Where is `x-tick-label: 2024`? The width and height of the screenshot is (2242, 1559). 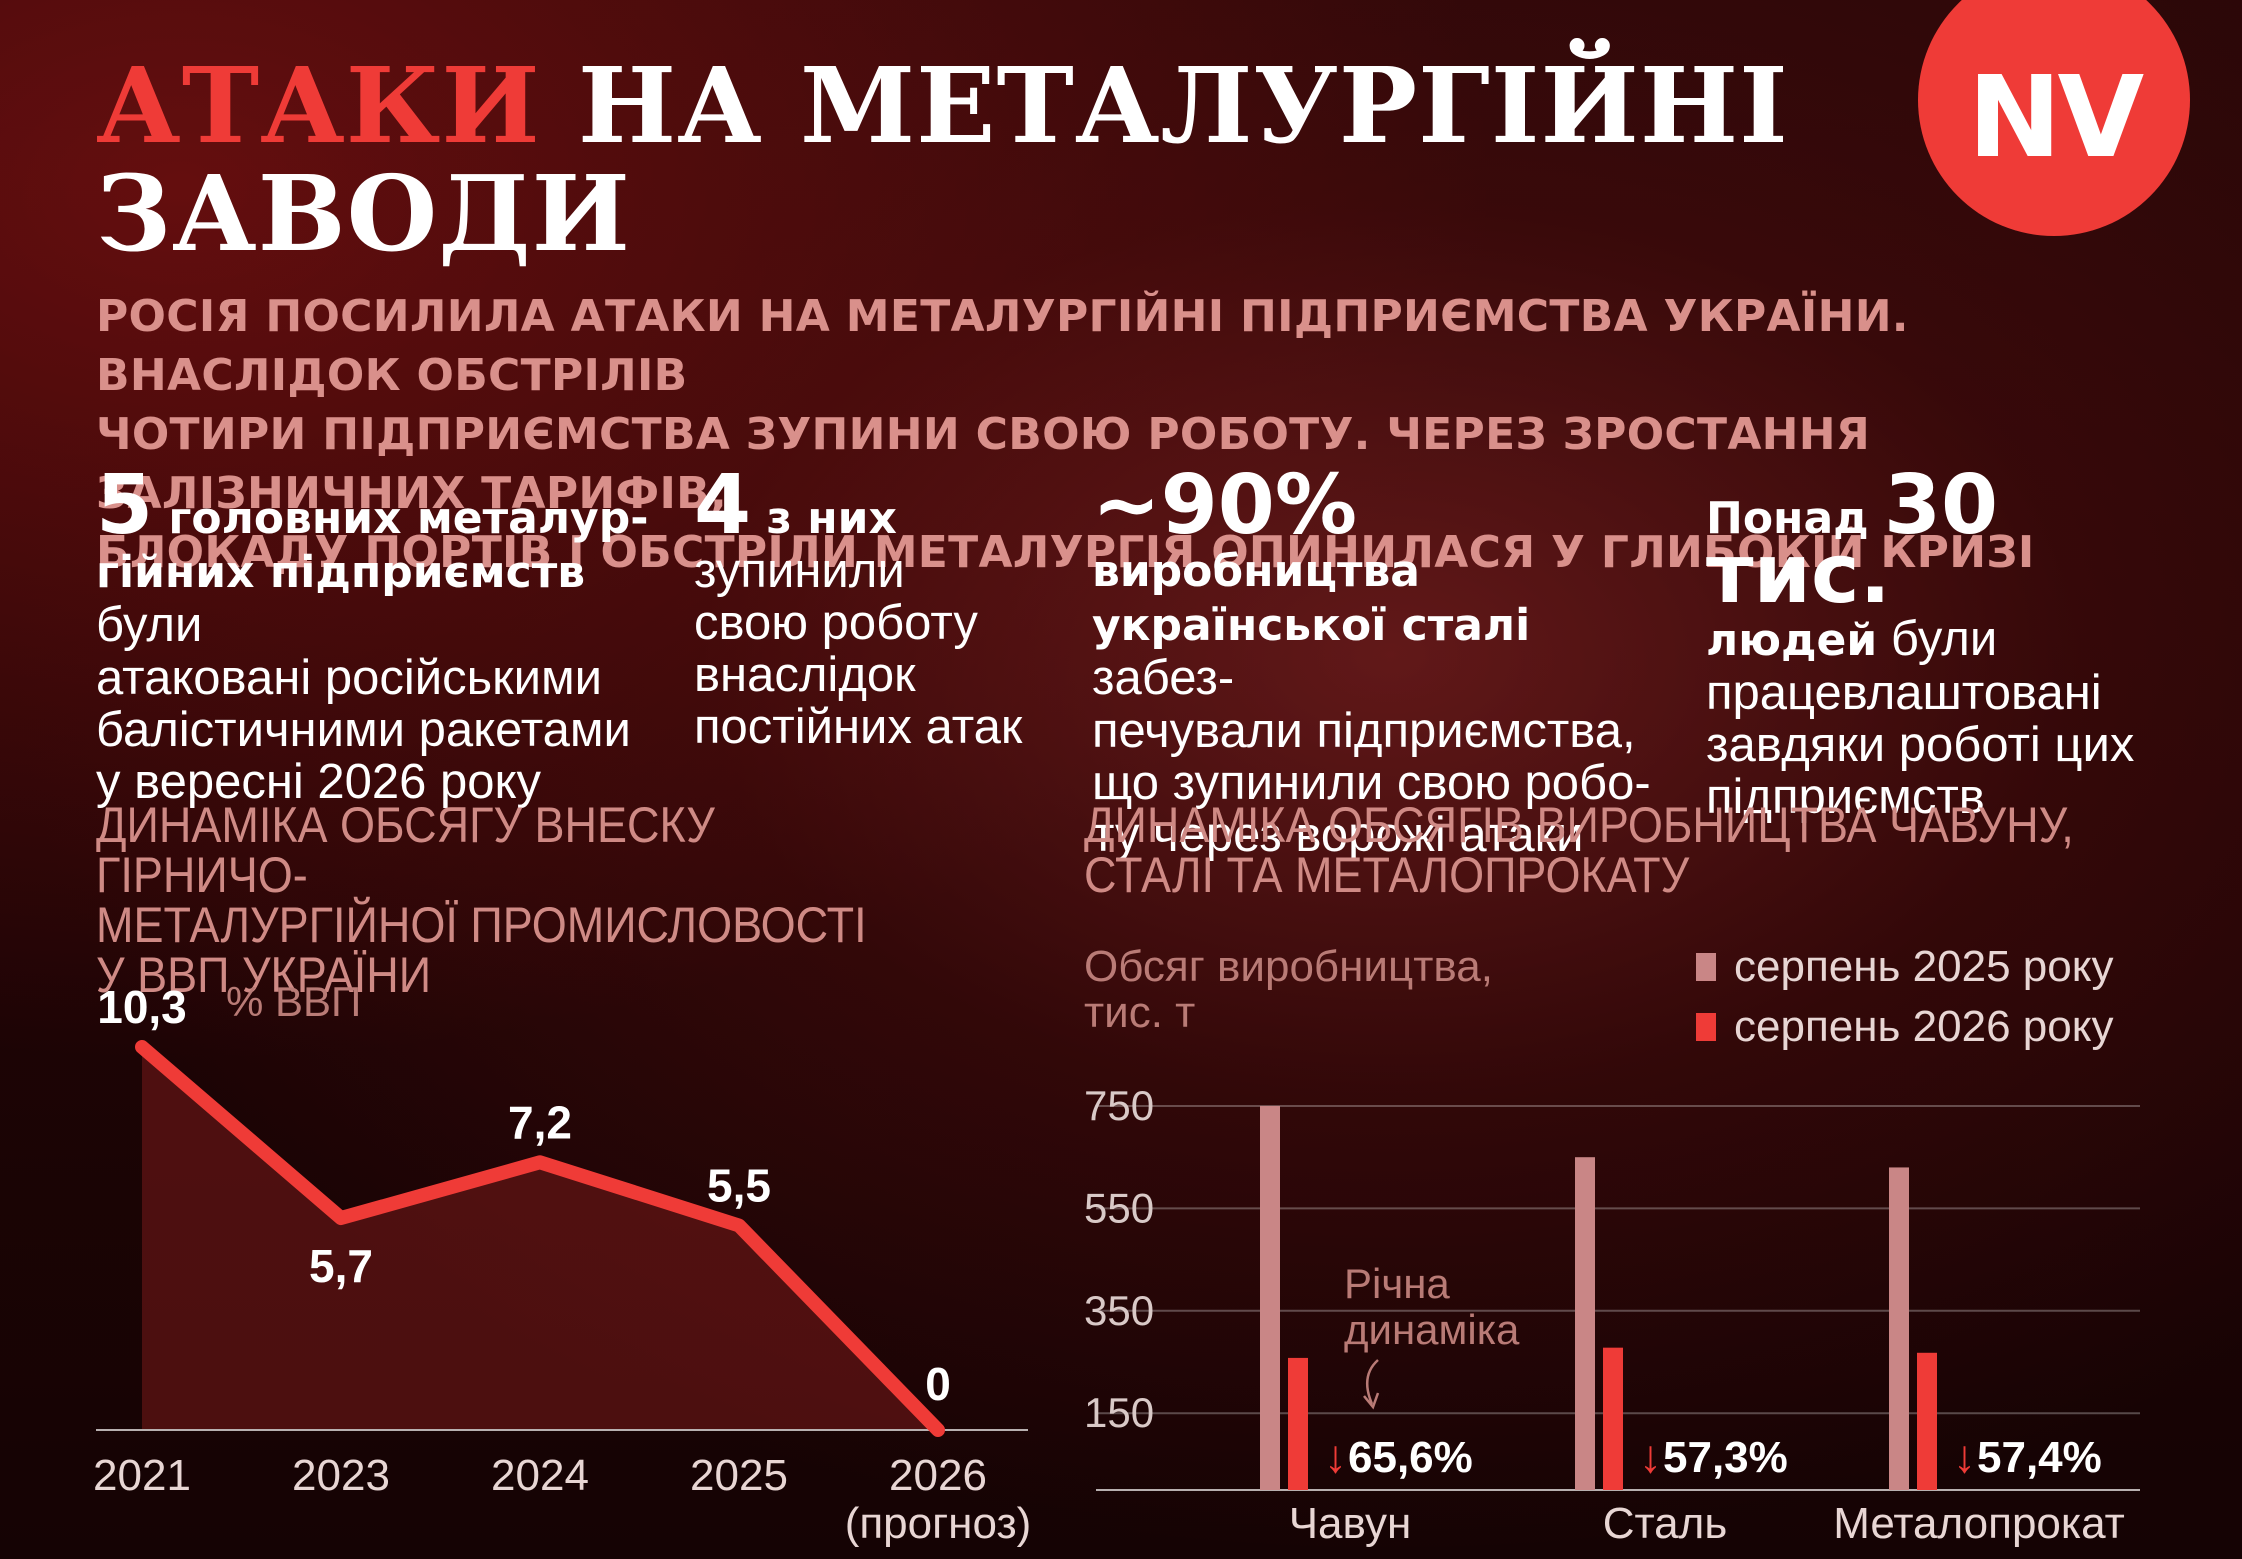
x-tick-label: 2024 is located at coordinates (540, 1475).